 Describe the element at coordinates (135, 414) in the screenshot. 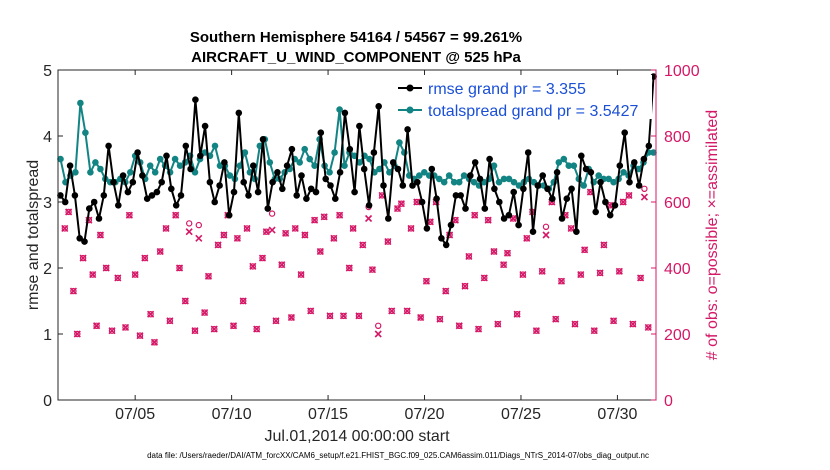

I see `x-tick-label: 07/05` at that location.